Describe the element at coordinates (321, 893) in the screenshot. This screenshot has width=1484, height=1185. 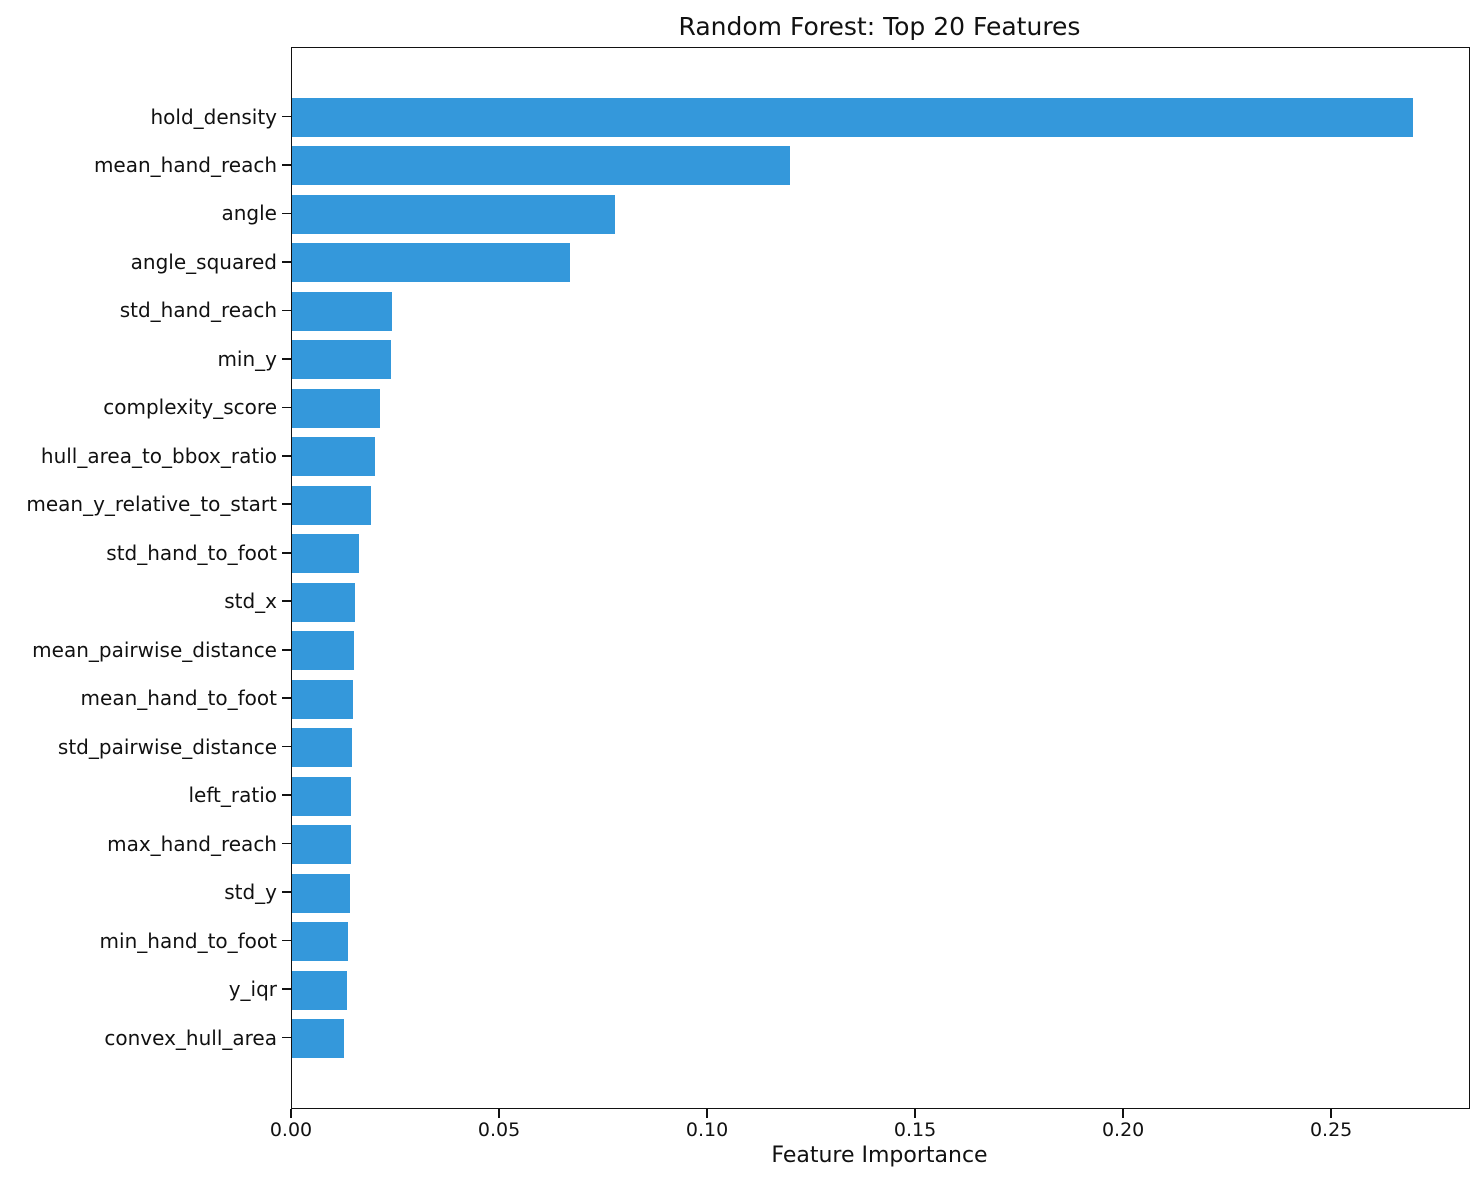
I see `bar-std_y` at that location.